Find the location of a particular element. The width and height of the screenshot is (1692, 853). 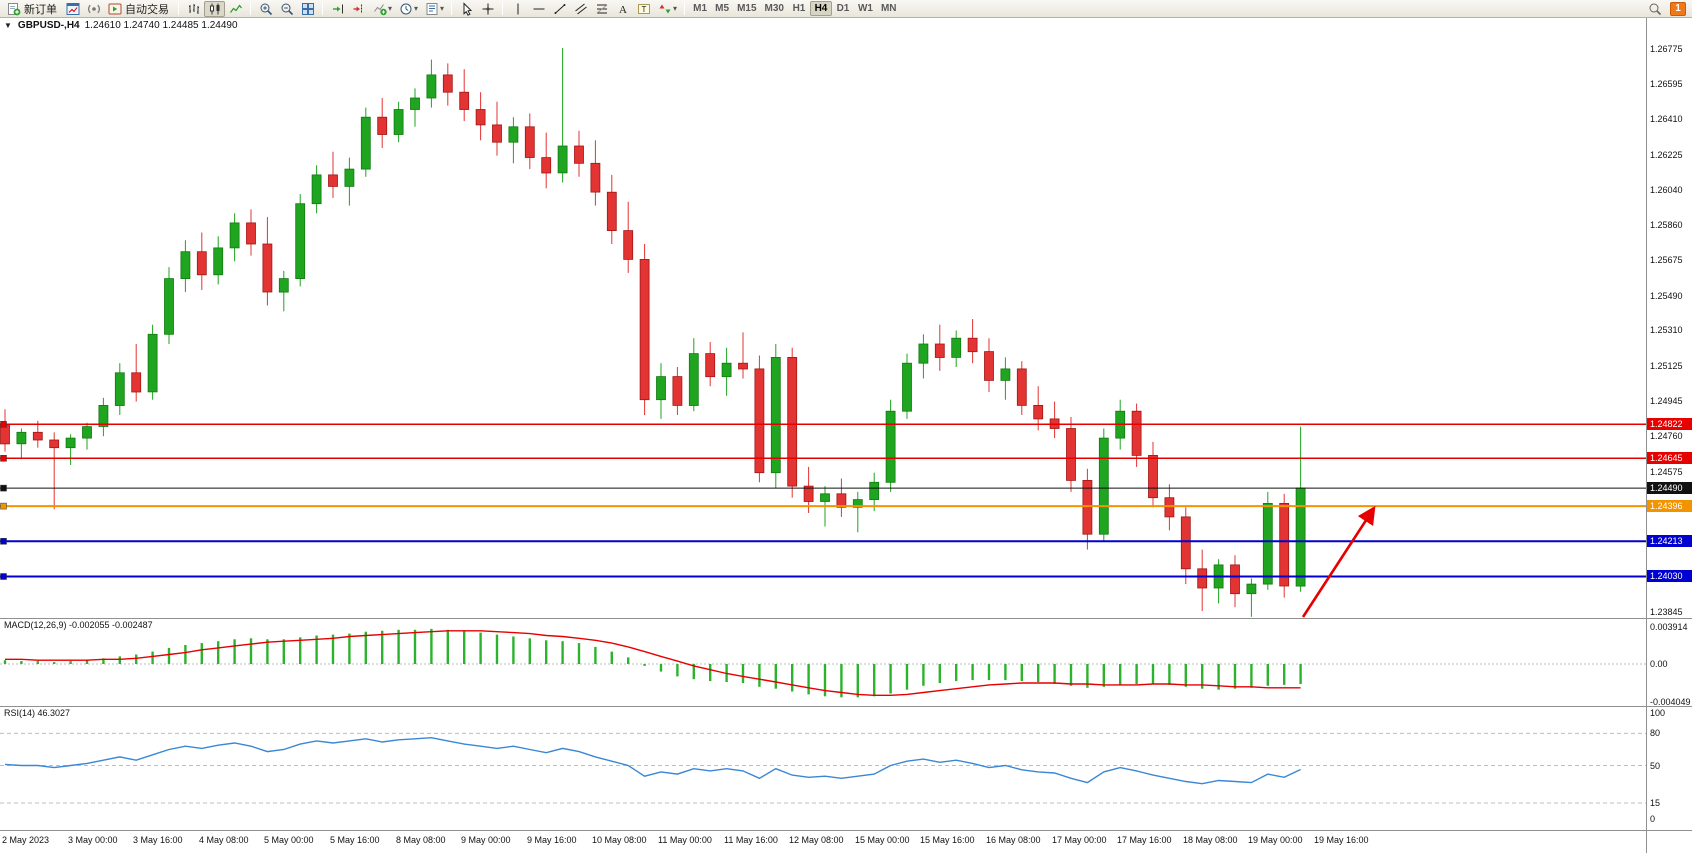

text-icon: A is located at coordinates (622, 9).